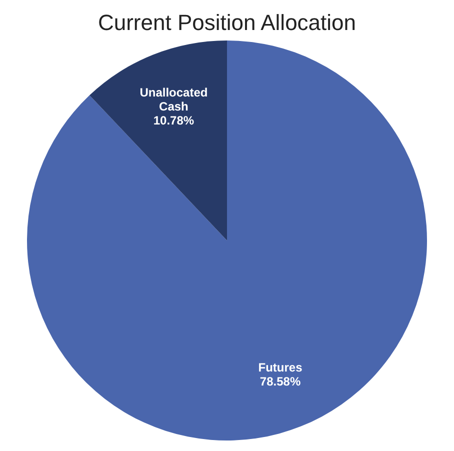 The width and height of the screenshot is (454, 451). I want to click on slice-label: Unallocated Cash, so click(174, 100).